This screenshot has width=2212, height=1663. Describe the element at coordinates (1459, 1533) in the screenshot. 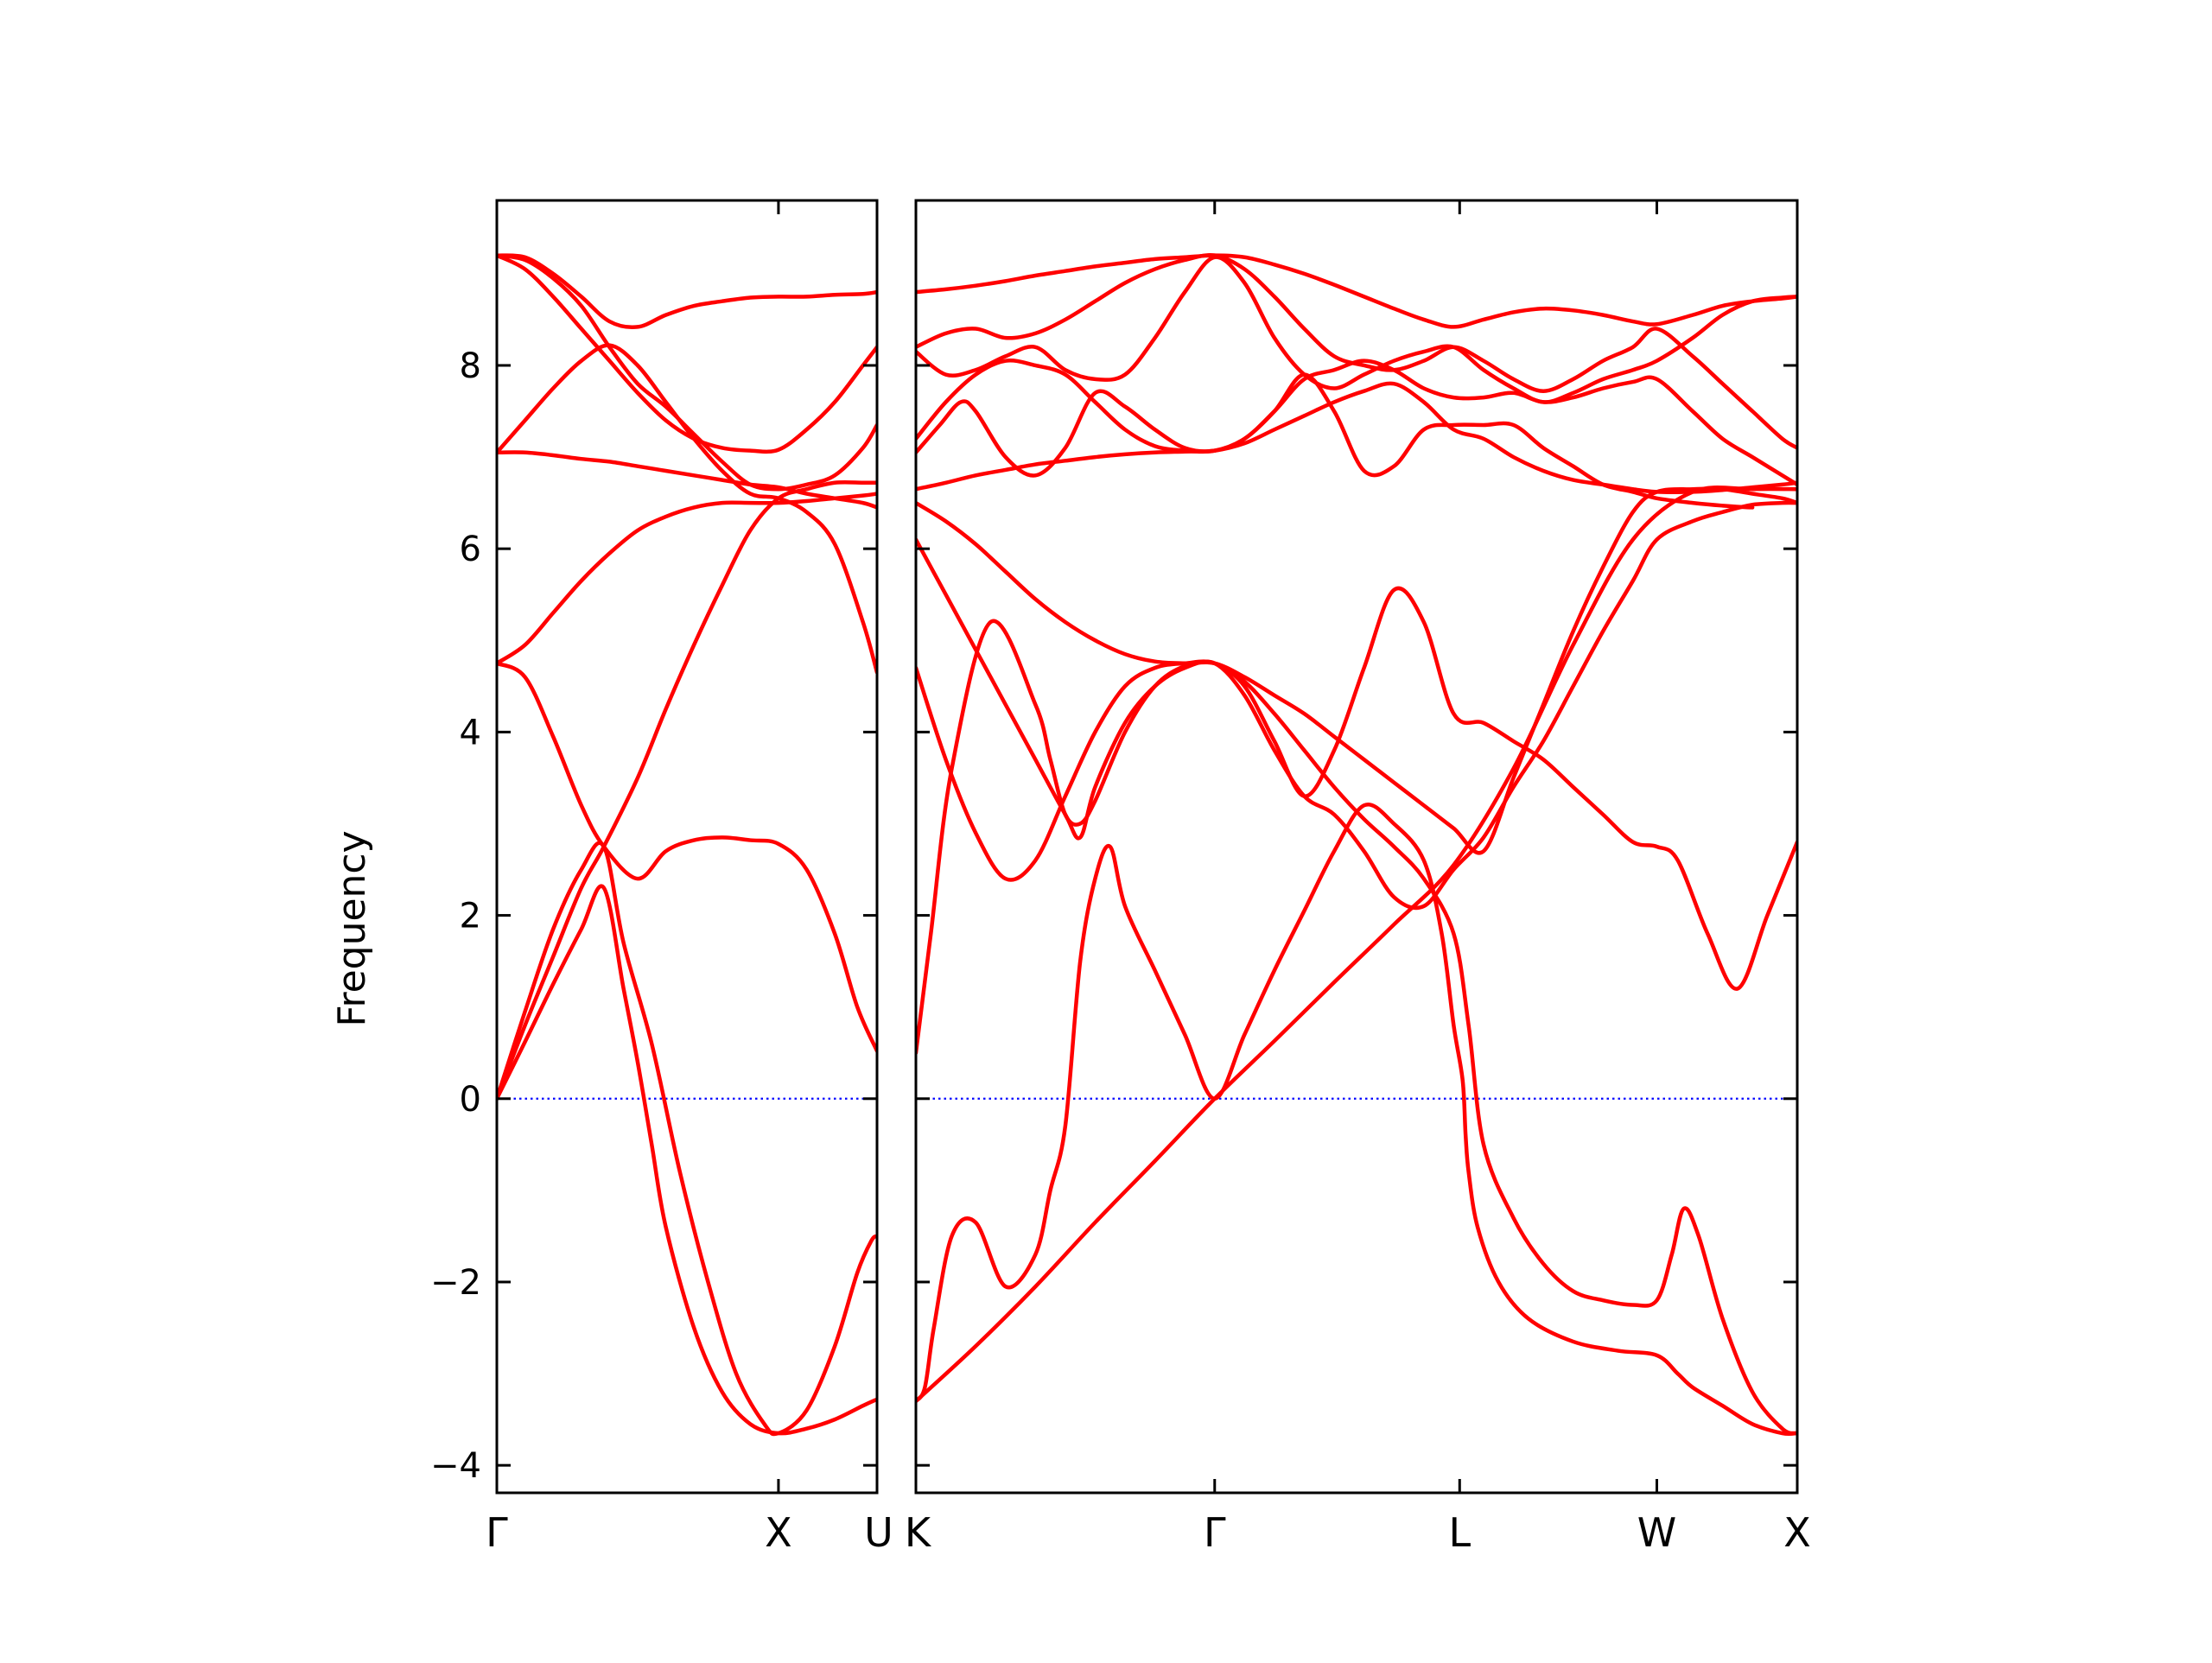

I see `x-tick-label: L` at that location.